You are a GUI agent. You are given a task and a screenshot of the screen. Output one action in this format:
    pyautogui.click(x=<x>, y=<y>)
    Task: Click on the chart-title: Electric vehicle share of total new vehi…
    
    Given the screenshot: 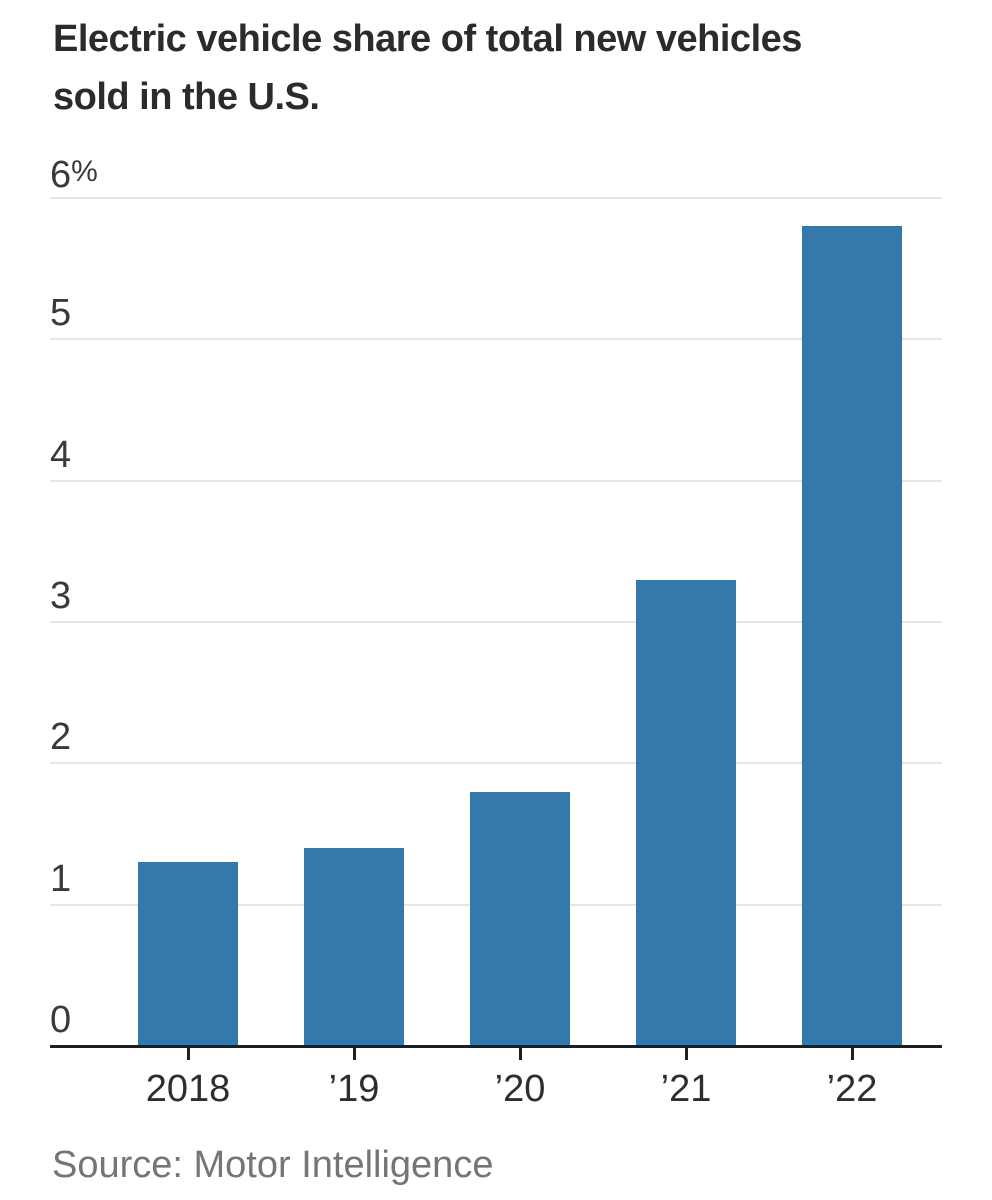 What is the action you would take?
    pyautogui.click(x=503, y=68)
    